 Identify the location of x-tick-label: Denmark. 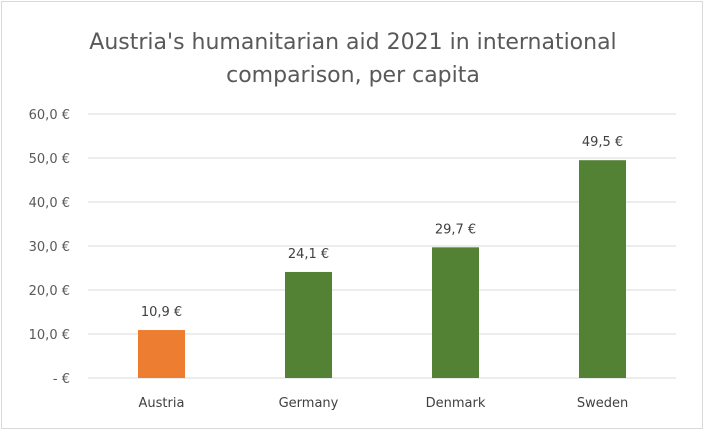
(456, 403).